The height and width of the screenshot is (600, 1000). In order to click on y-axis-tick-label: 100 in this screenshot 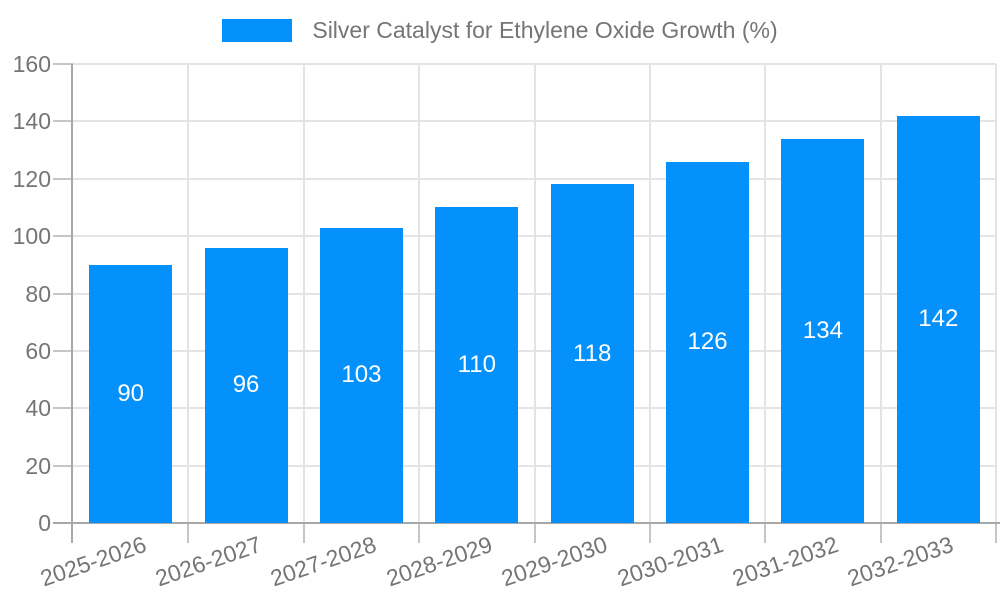, I will do `click(31, 236)`.